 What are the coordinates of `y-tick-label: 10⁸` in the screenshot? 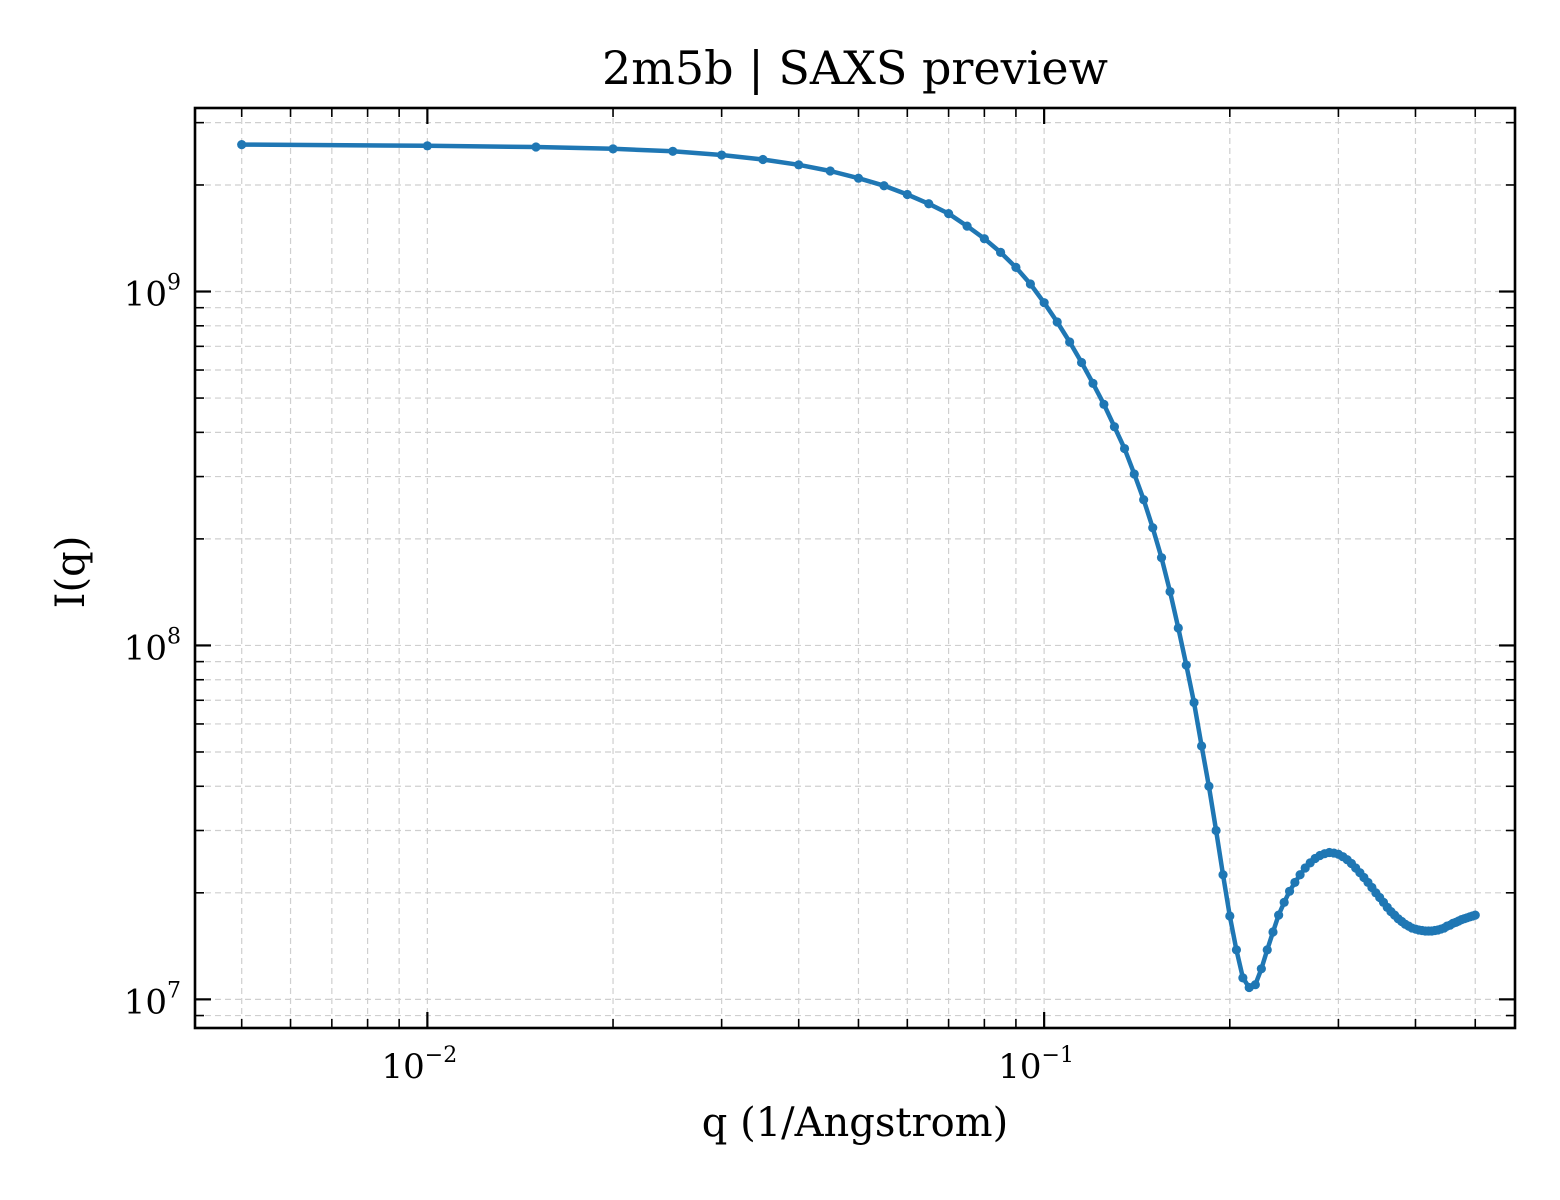 It's located at (152, 646).